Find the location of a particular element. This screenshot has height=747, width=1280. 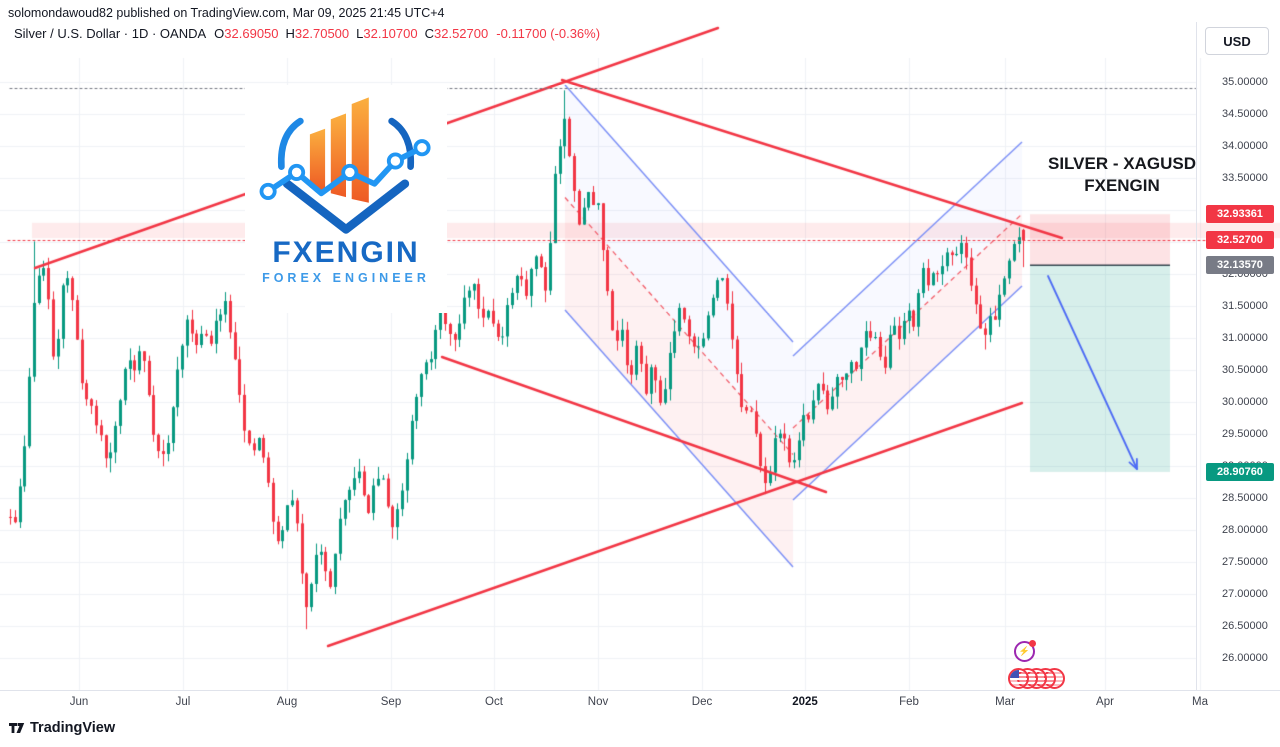

price-tick-label: 28.00000 is located at coordinates (1245, 530).